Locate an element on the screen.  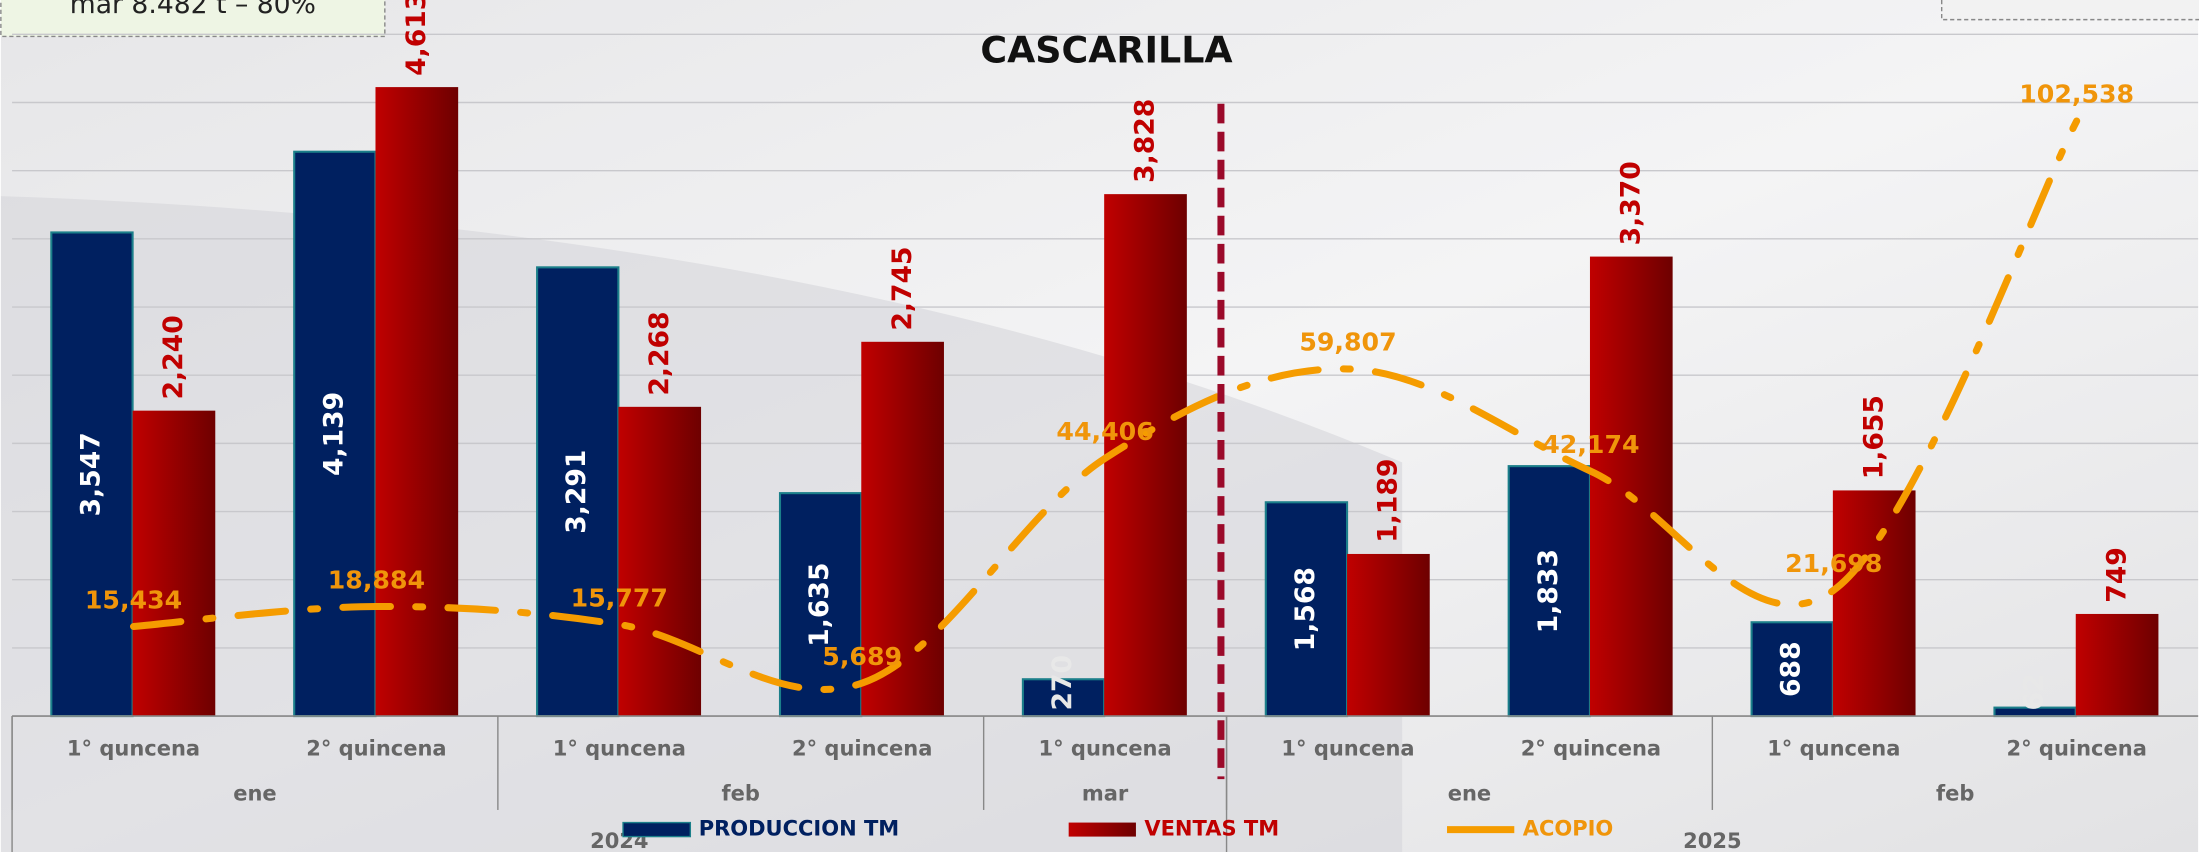
data-label: 1,189 is located at coordinates (1388, 501).